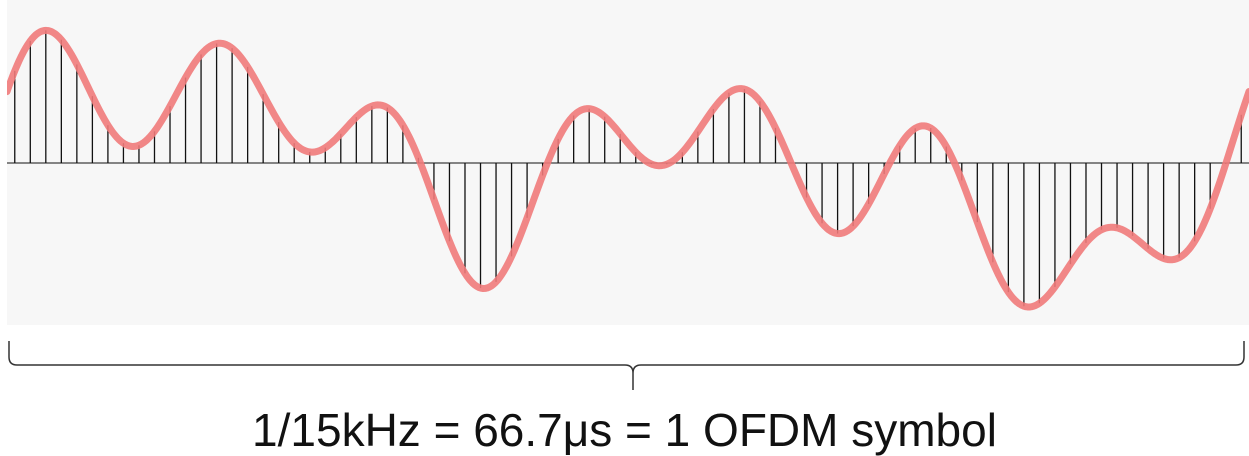 This screenshot has width=1249, height=456. Describe the element at coordinates (624, 430) in the screenshot. I see `symbol-duration-caption: 1/15kHz = 66.7μs = 1 OFDM symbol` at that location.